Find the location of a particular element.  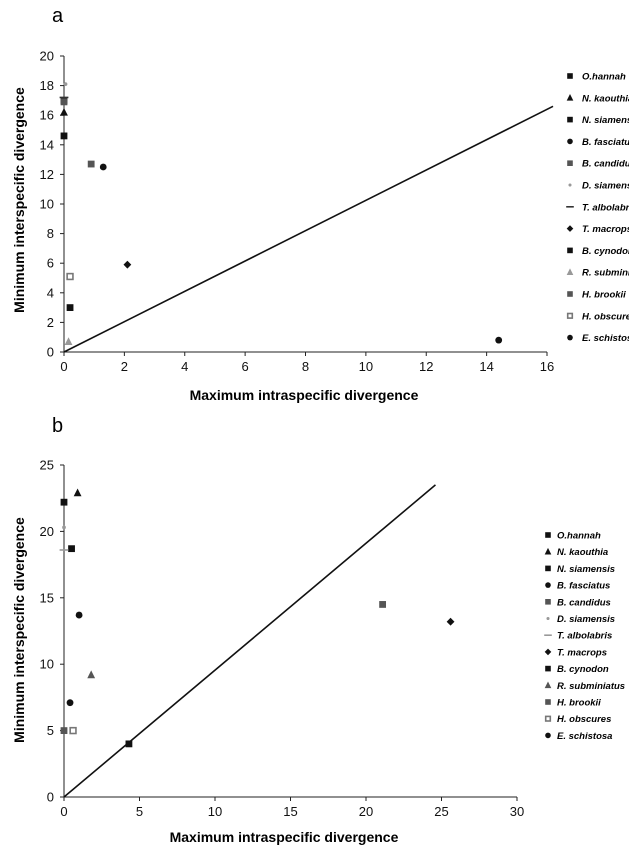

y-tick-label: 2 is located at coordinates (50, 322).